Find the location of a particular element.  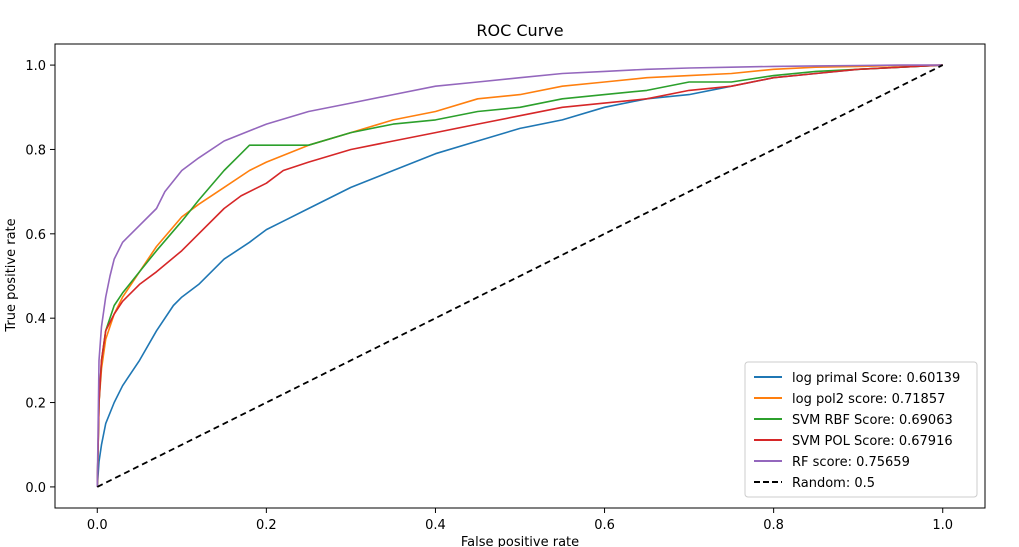

y-tick-label: 0.8 is located at coordinates (35, 150).